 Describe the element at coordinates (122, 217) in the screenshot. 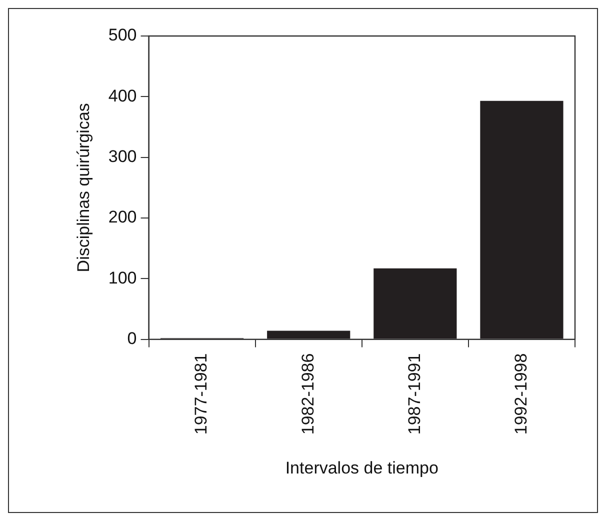

I see `y-tick-label: 200` at that location.